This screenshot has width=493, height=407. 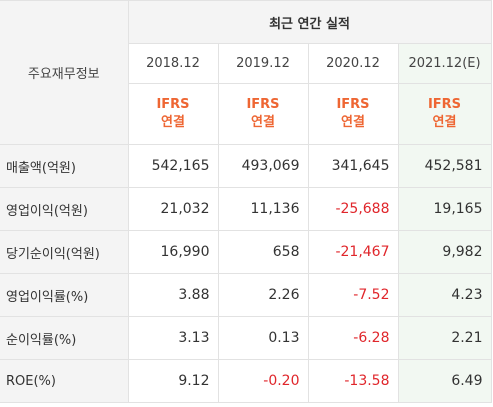 I want to click on year-header: 2019.12, so click(x=263, y=63).